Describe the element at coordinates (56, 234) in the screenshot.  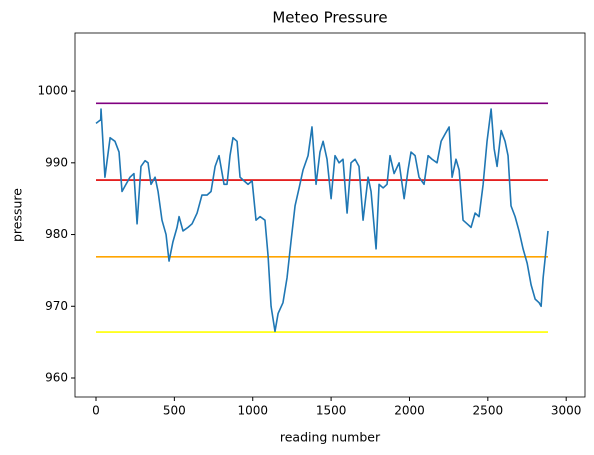
I see `y-tick-label: 980` at that location.